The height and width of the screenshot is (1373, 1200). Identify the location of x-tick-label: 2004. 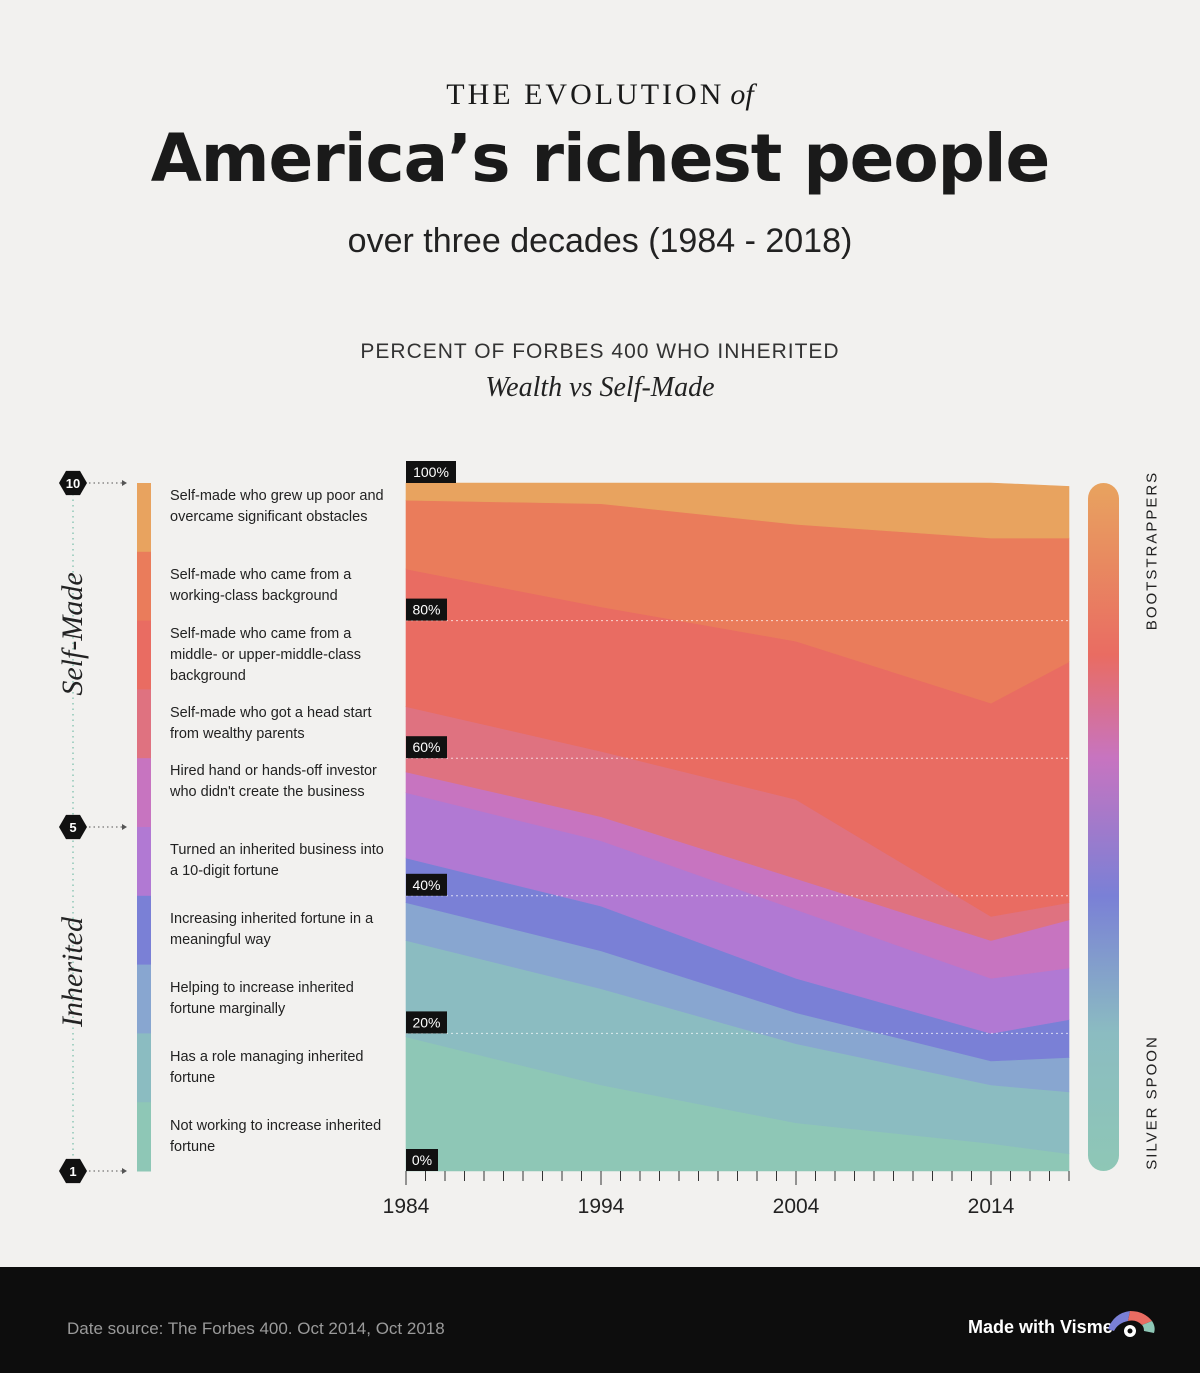
(796, 1206).